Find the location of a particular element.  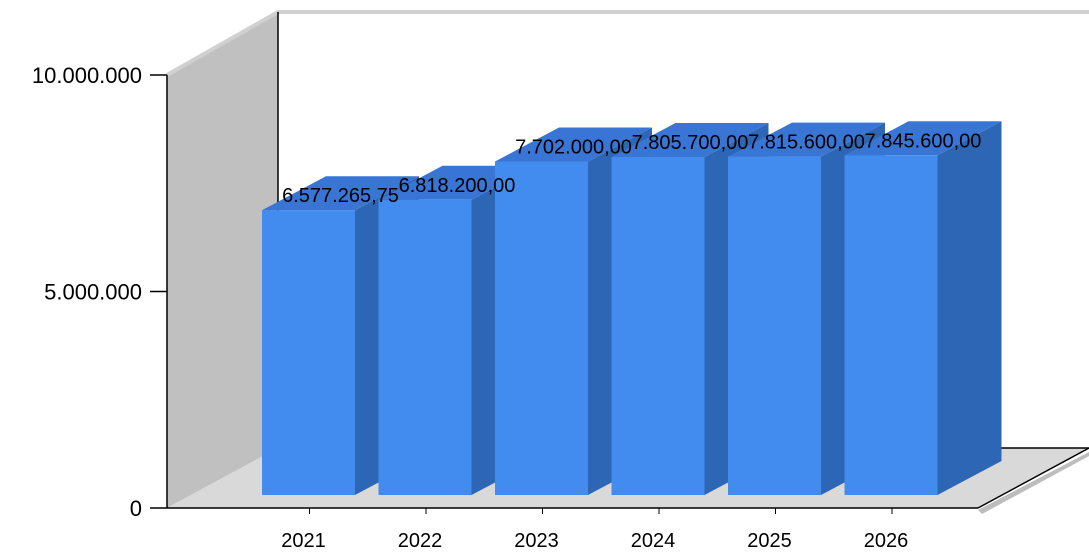

y-axis-ticks: 0 5.000.000 10.000.000 is located at coordinates (99, 292).